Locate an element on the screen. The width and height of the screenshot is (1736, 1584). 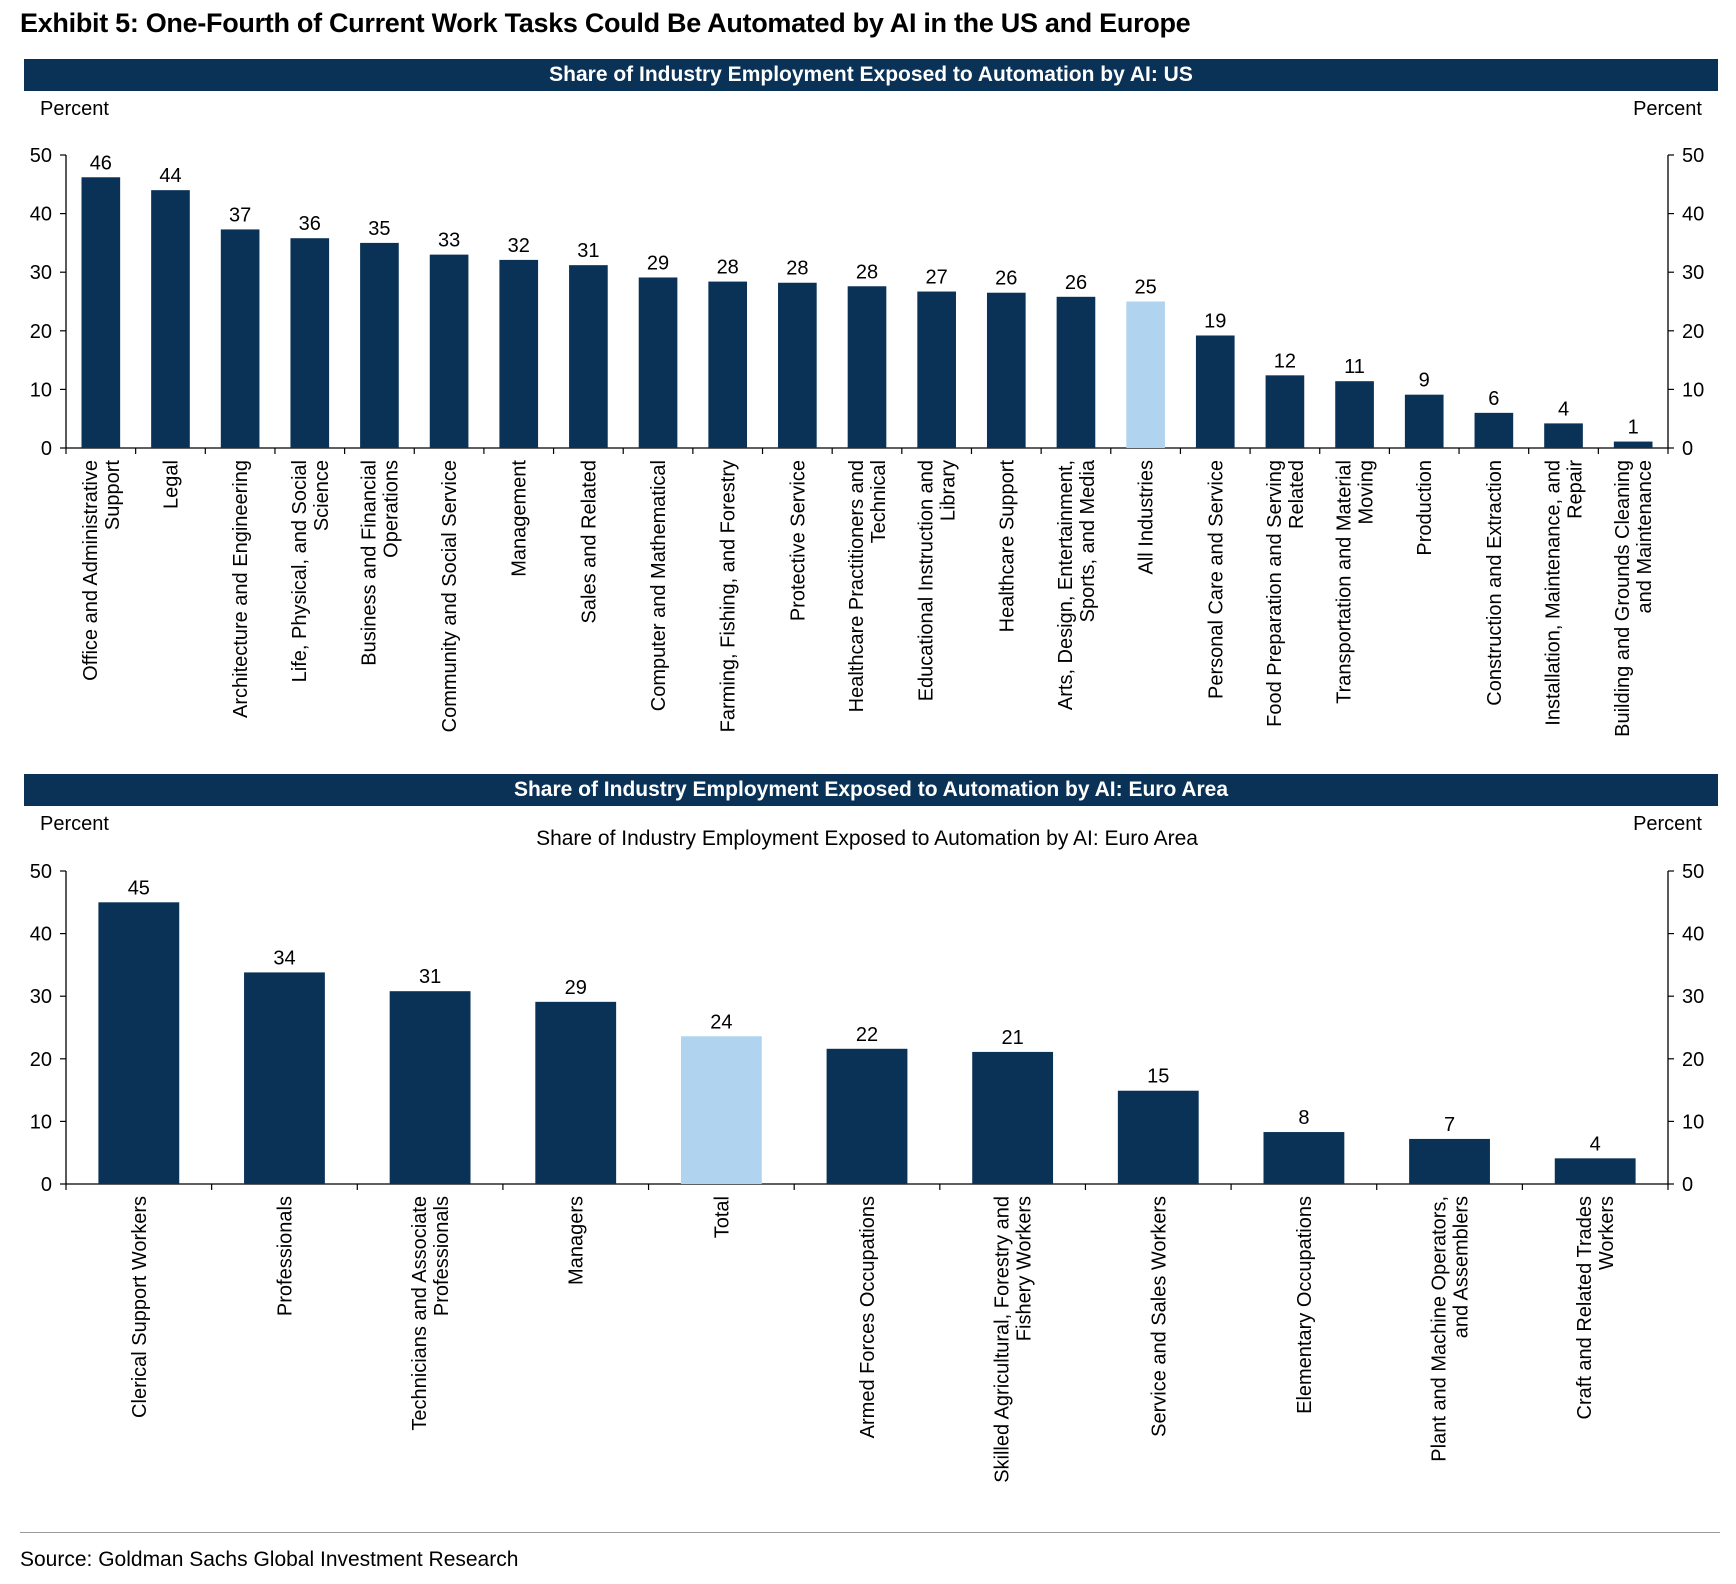
data-label: 26 is located at coordinates (1006, 279).